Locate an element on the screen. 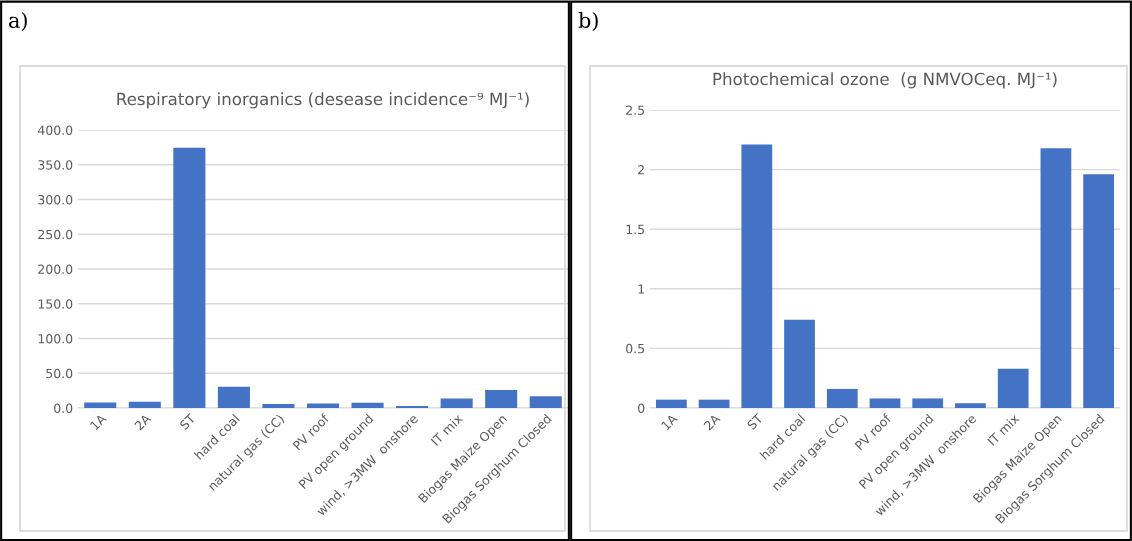  y-tick-label: 150.0 is located at coordinates (55, 304).